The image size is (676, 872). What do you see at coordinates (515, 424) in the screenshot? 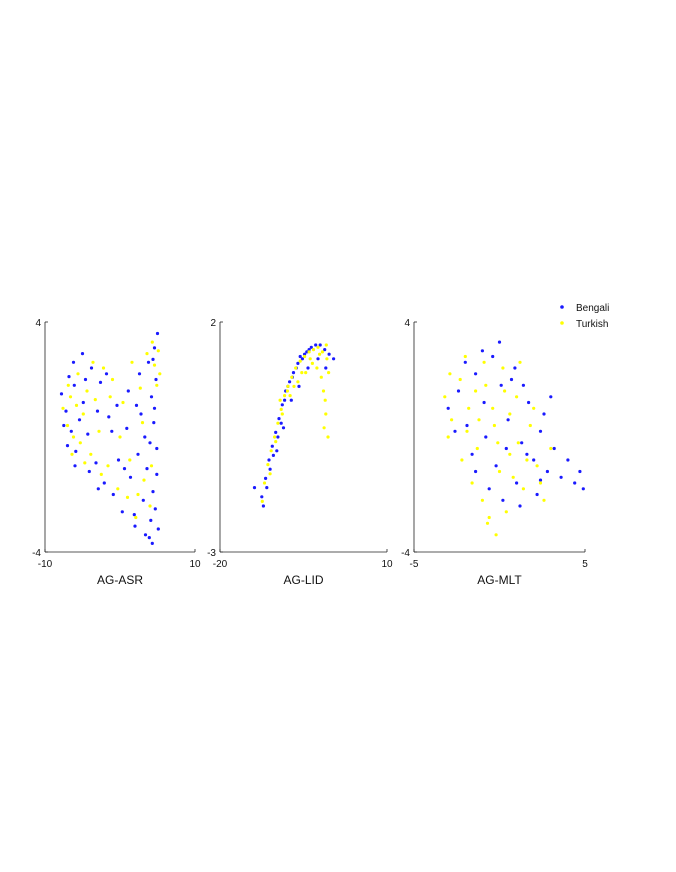
I see `series-bengali` at bounding box center [515, 424].